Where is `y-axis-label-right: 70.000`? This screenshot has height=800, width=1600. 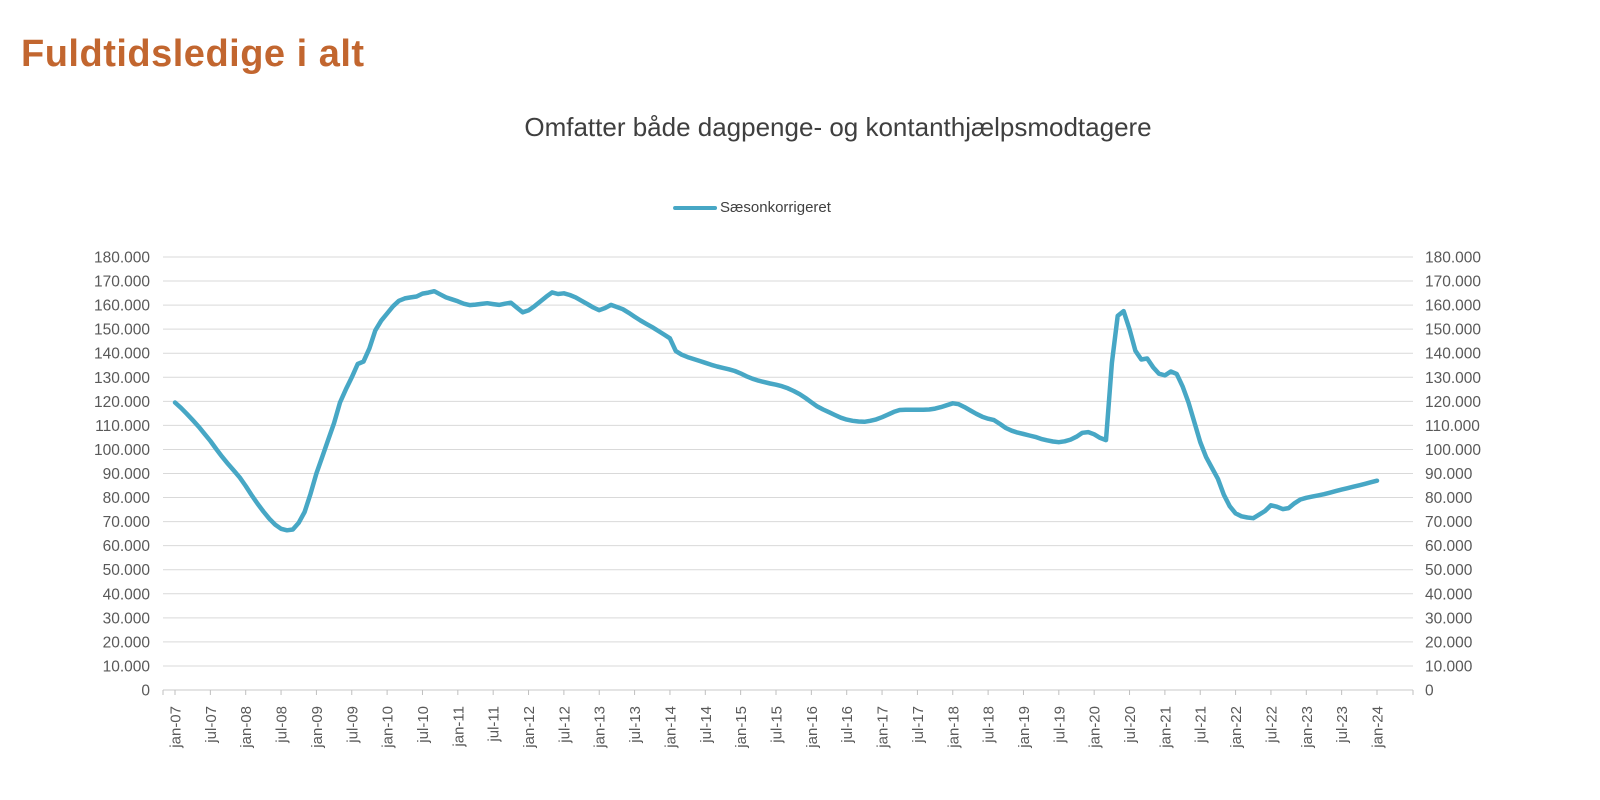 y-axis-label-right: 70.000 is located at coordinates (1449, 522).